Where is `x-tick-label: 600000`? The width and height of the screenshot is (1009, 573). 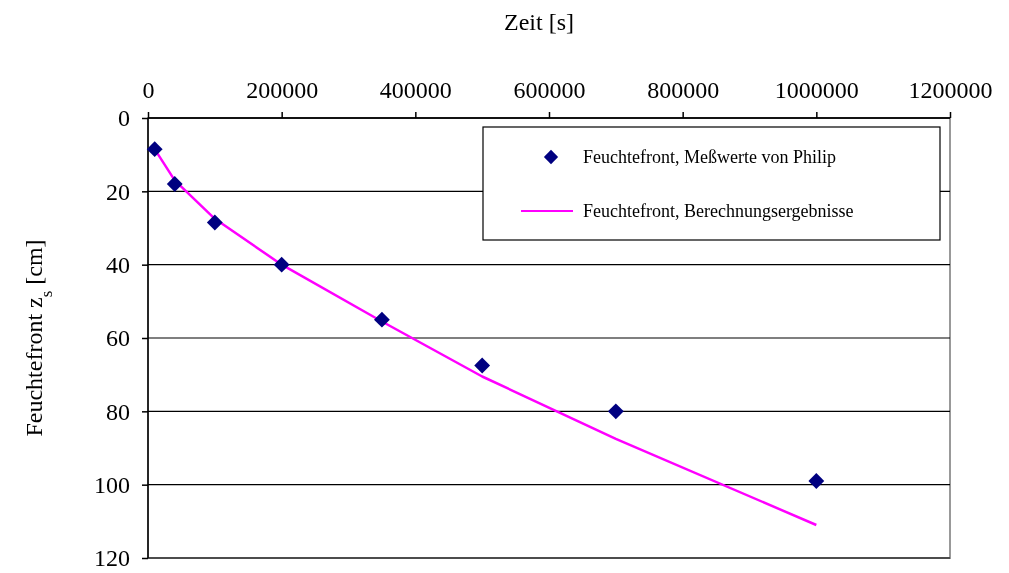 x-tick-label: 600000 is located at coordinates (549, 90).